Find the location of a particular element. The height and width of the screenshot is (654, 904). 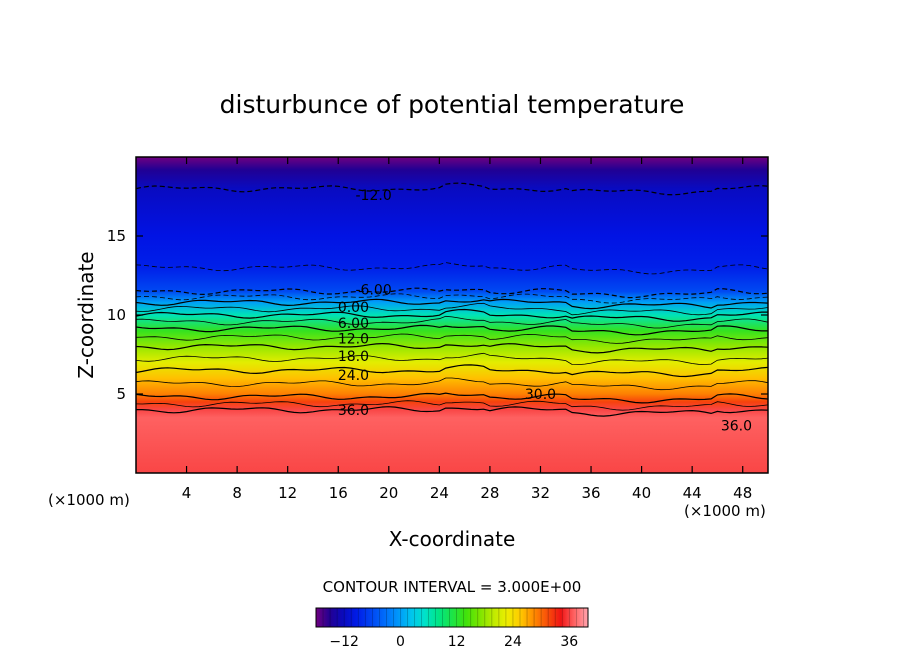

x-tick-label: 44 is located at coordinates (692, 493).